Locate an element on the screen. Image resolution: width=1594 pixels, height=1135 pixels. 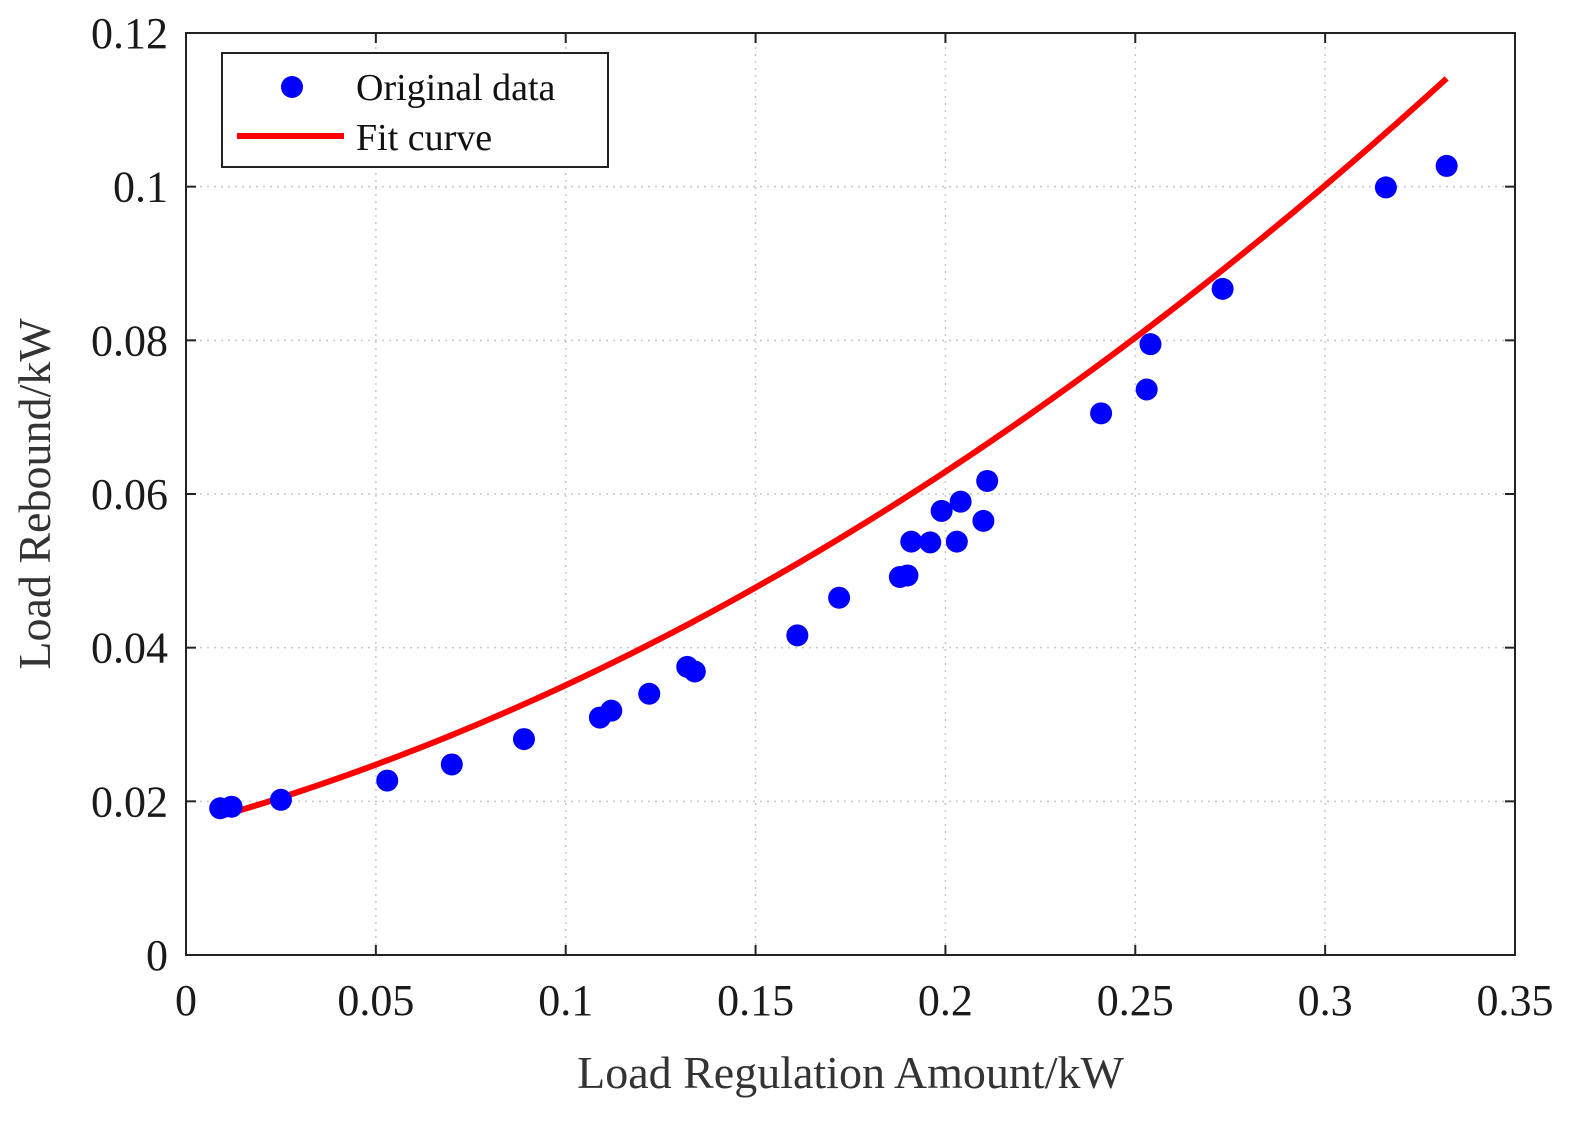
y-tick-label: 0.02 is located at coordinates (129, 801).